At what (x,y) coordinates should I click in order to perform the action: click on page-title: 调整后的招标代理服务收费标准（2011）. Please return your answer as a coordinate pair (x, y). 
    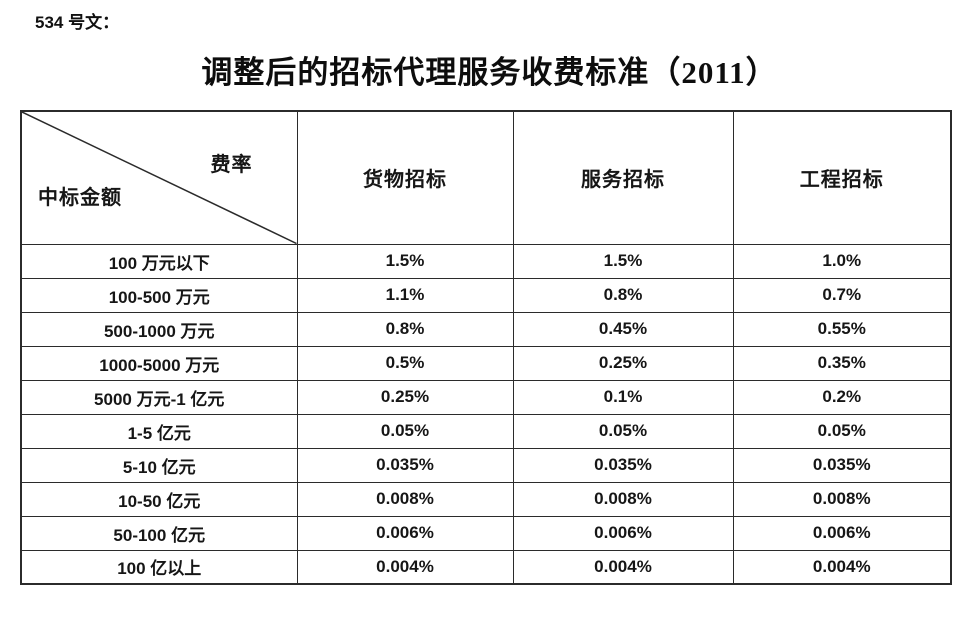
    Looking at the image, I should click on (489, 72).